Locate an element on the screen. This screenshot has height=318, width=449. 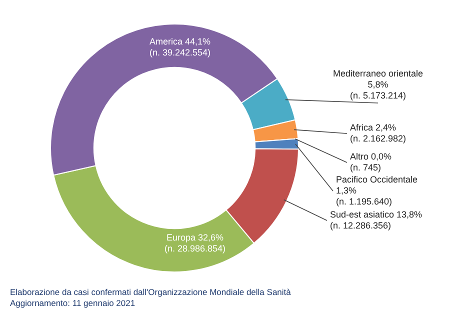
text: Aggiornamento: 11 gennaio 2021 is located at coordinates (73, 303).